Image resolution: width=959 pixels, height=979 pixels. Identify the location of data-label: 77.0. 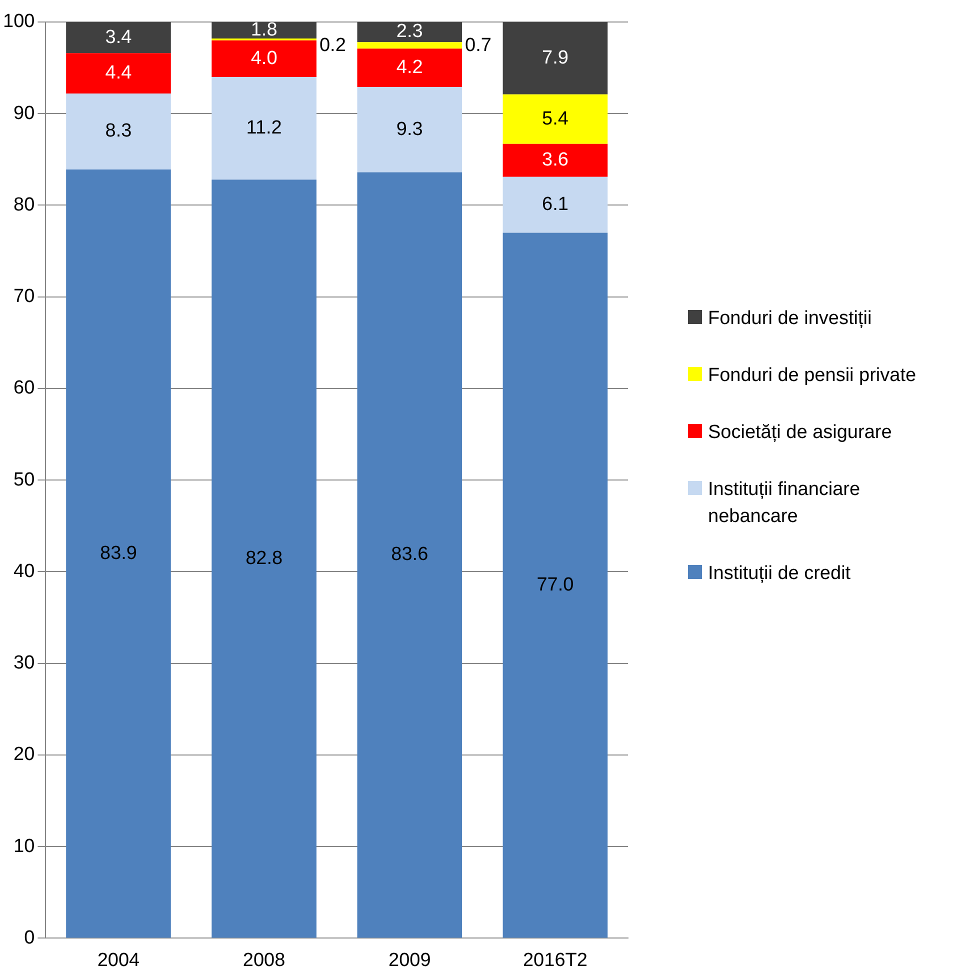
(555, 585).